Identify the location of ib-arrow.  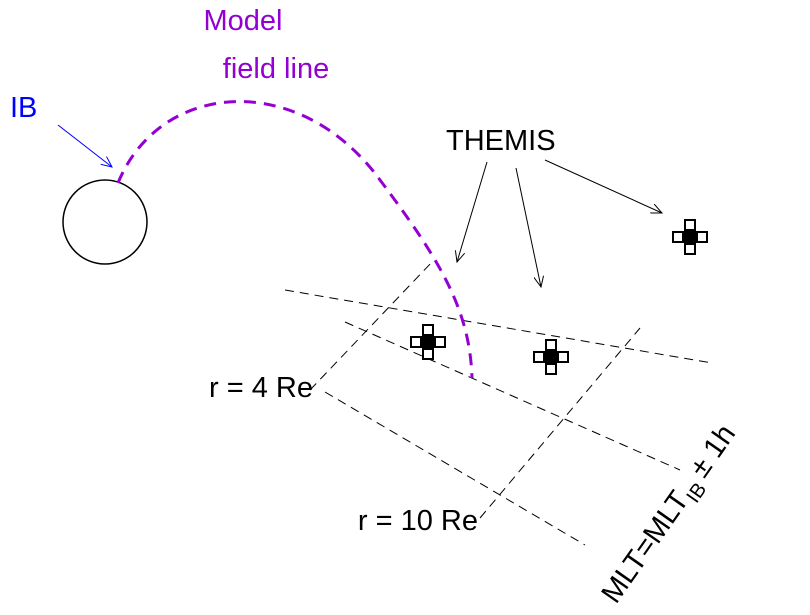
(84, 145).